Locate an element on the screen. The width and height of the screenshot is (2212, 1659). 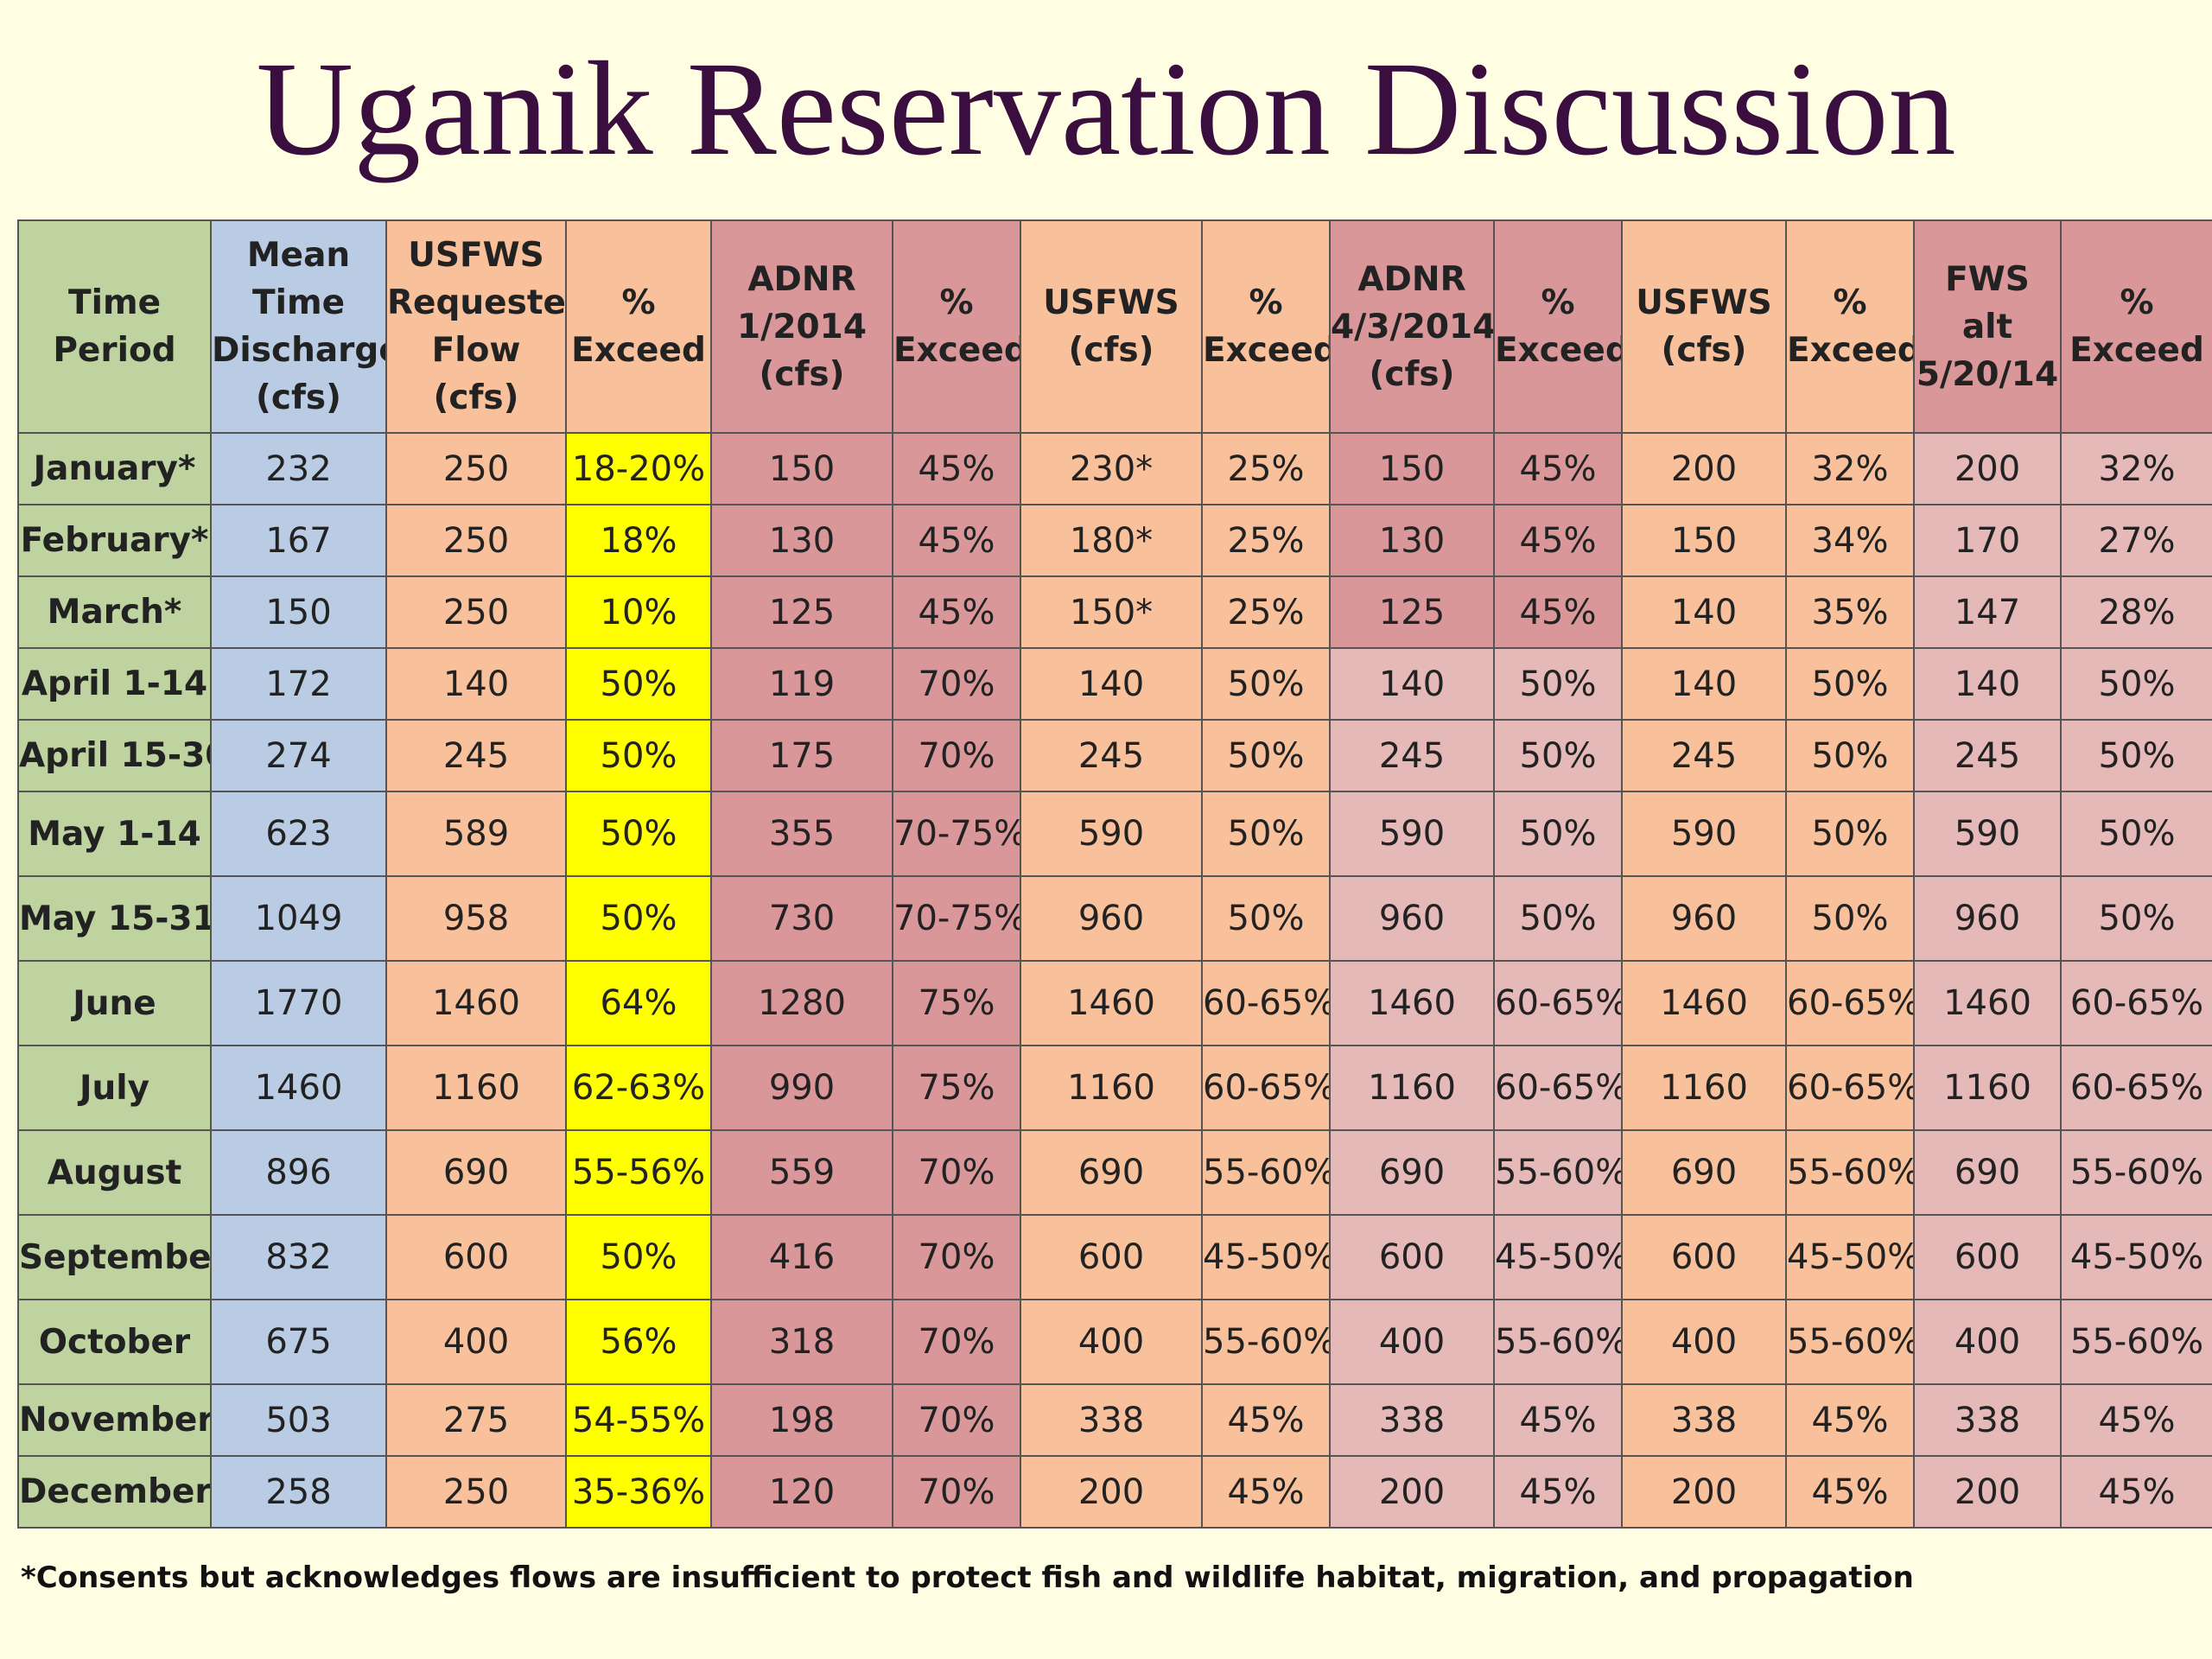
cell-usfws-cfs-2-exceed: 32% is located at coordinates (1850, 468).